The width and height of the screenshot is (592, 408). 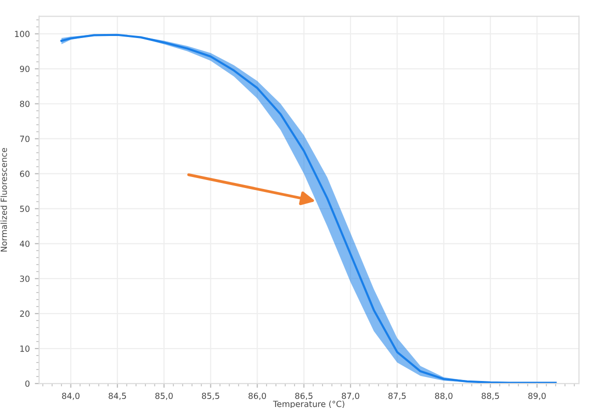 What do you see at coordinates (164, 396) in the screenshot?
I see `x-tick-label: 85,0` at bounding box center [164, 396].